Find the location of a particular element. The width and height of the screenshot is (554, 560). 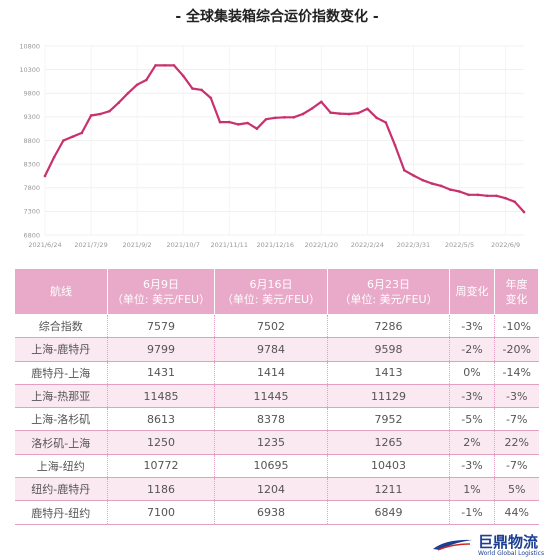

table-cell: 7286 is located at coordinates (388, 326).